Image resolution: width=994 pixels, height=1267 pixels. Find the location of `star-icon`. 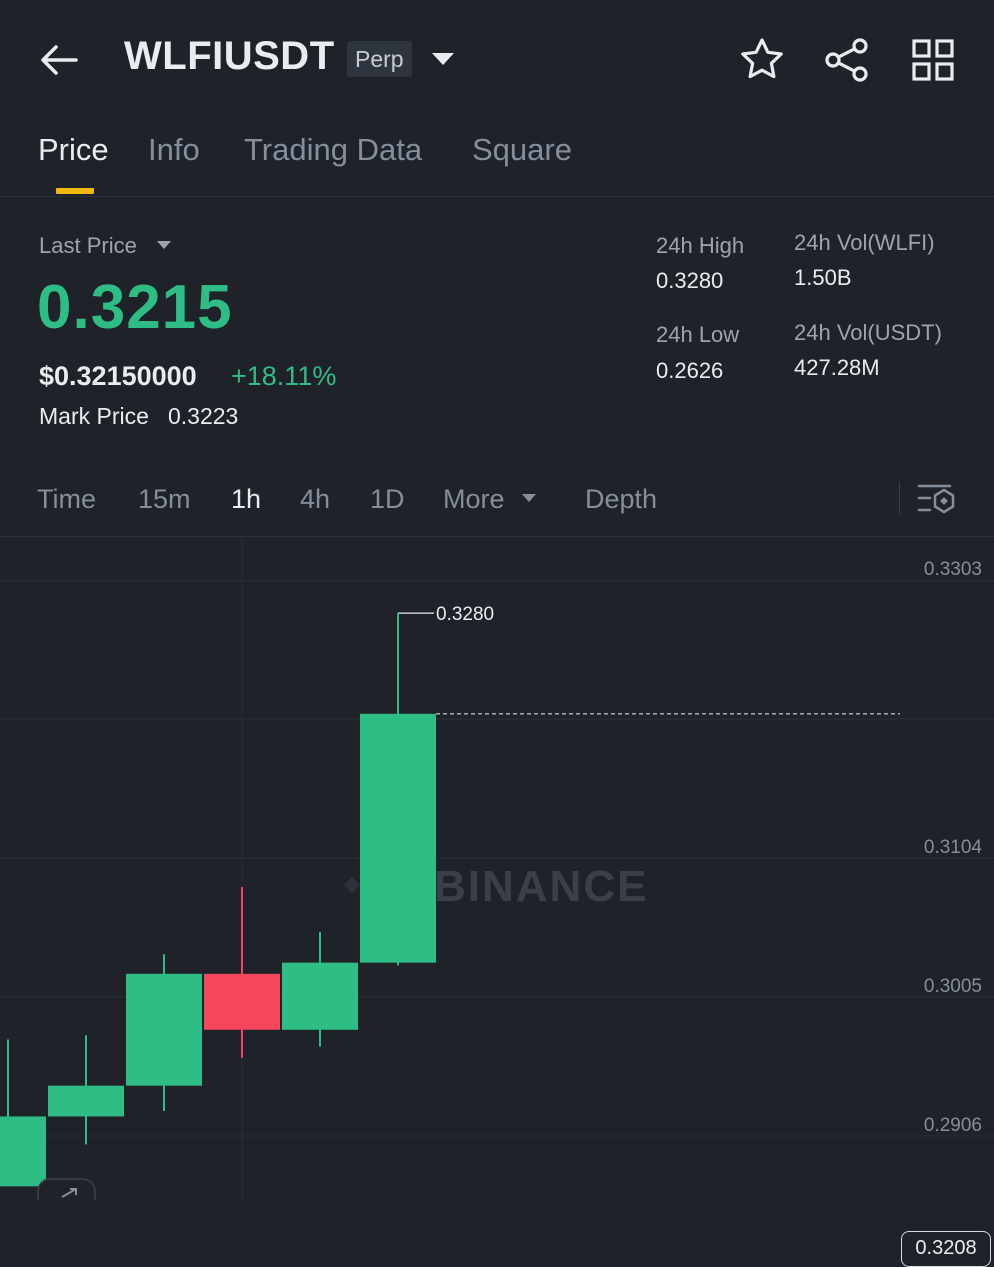

star-icon is located at coordinates (762, 60).